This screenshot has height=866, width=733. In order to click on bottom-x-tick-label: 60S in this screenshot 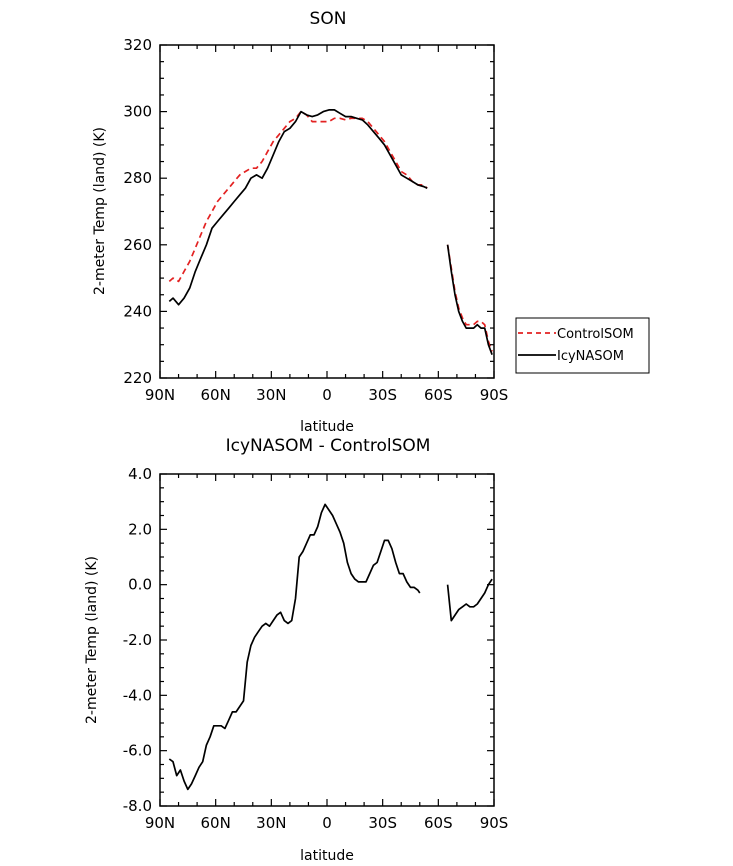, I will do `click(438, 823)`.